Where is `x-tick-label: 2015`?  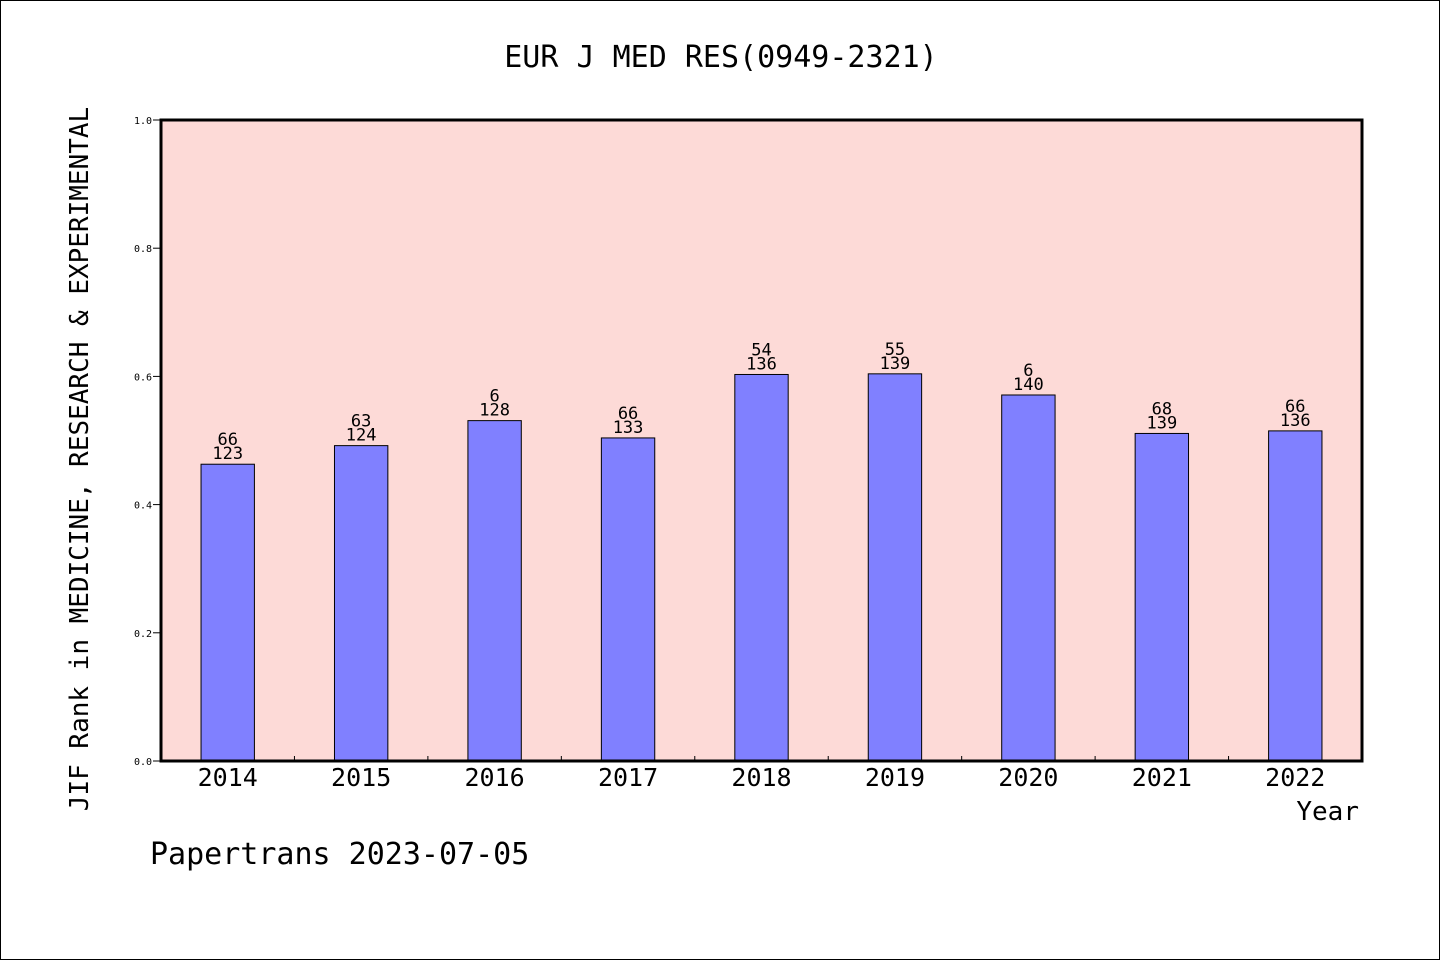 x-tick-label: 2015 is located at coordinates (361, 777).